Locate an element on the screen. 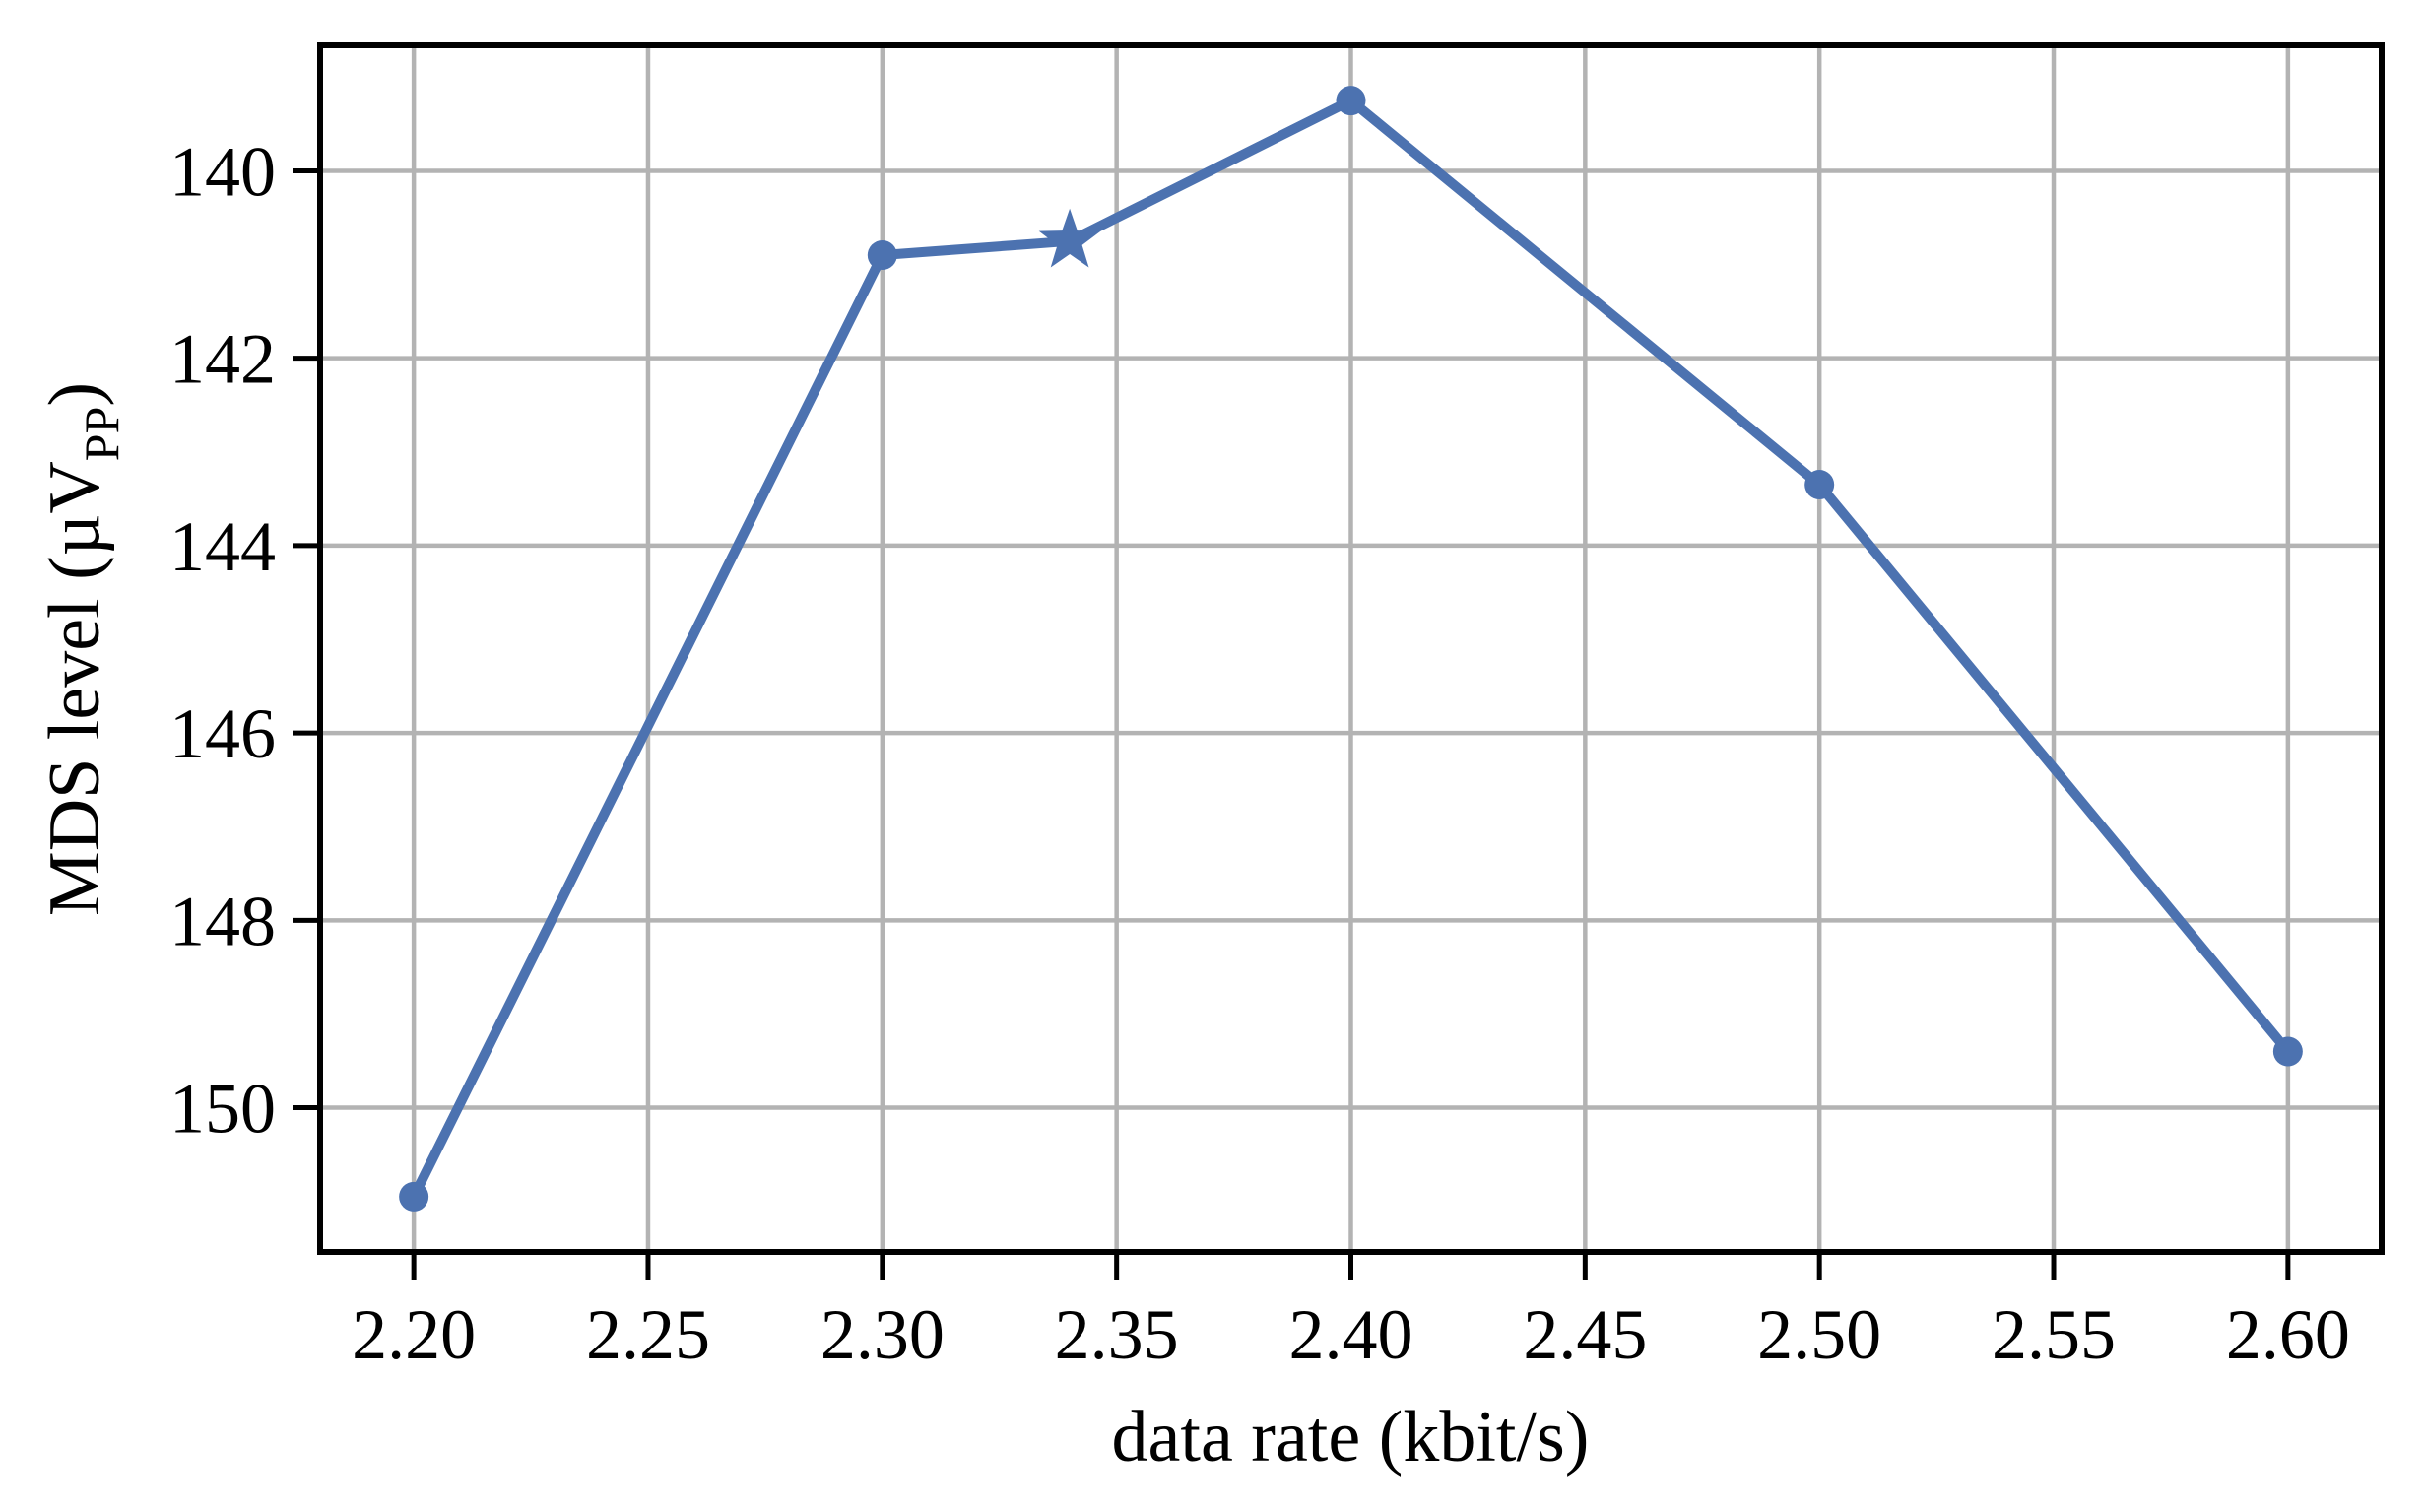 The height and width of the screenshot is (1512, 2425). y-axis-label-suffix: ) is located at coordinates (74, 394).